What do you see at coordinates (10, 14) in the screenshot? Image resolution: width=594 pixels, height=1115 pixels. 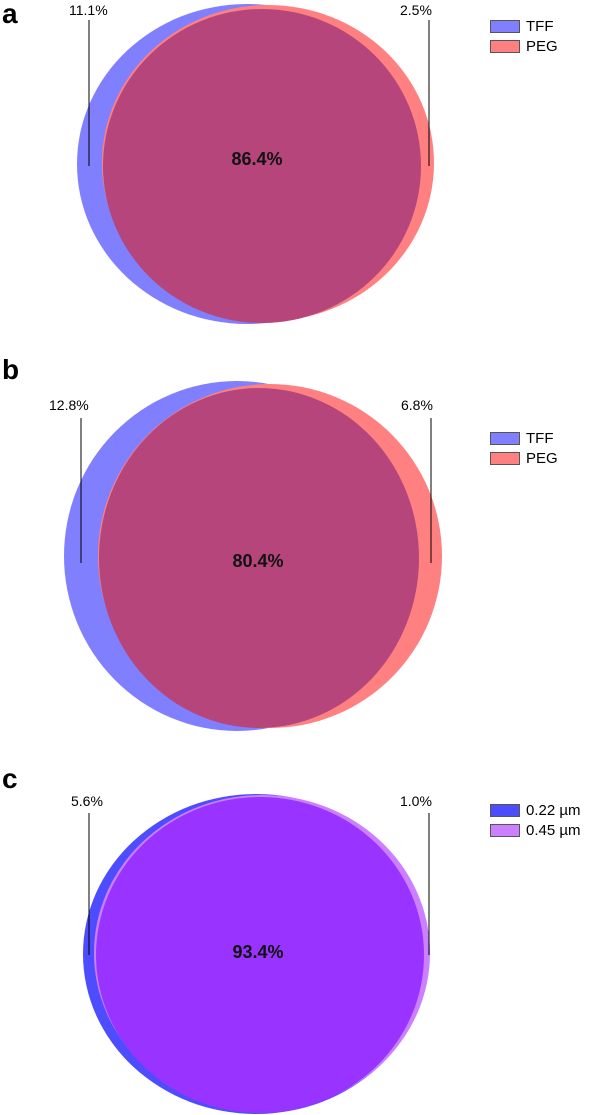 I see `panel-letter-a: a` at bounding box center [10, 14].